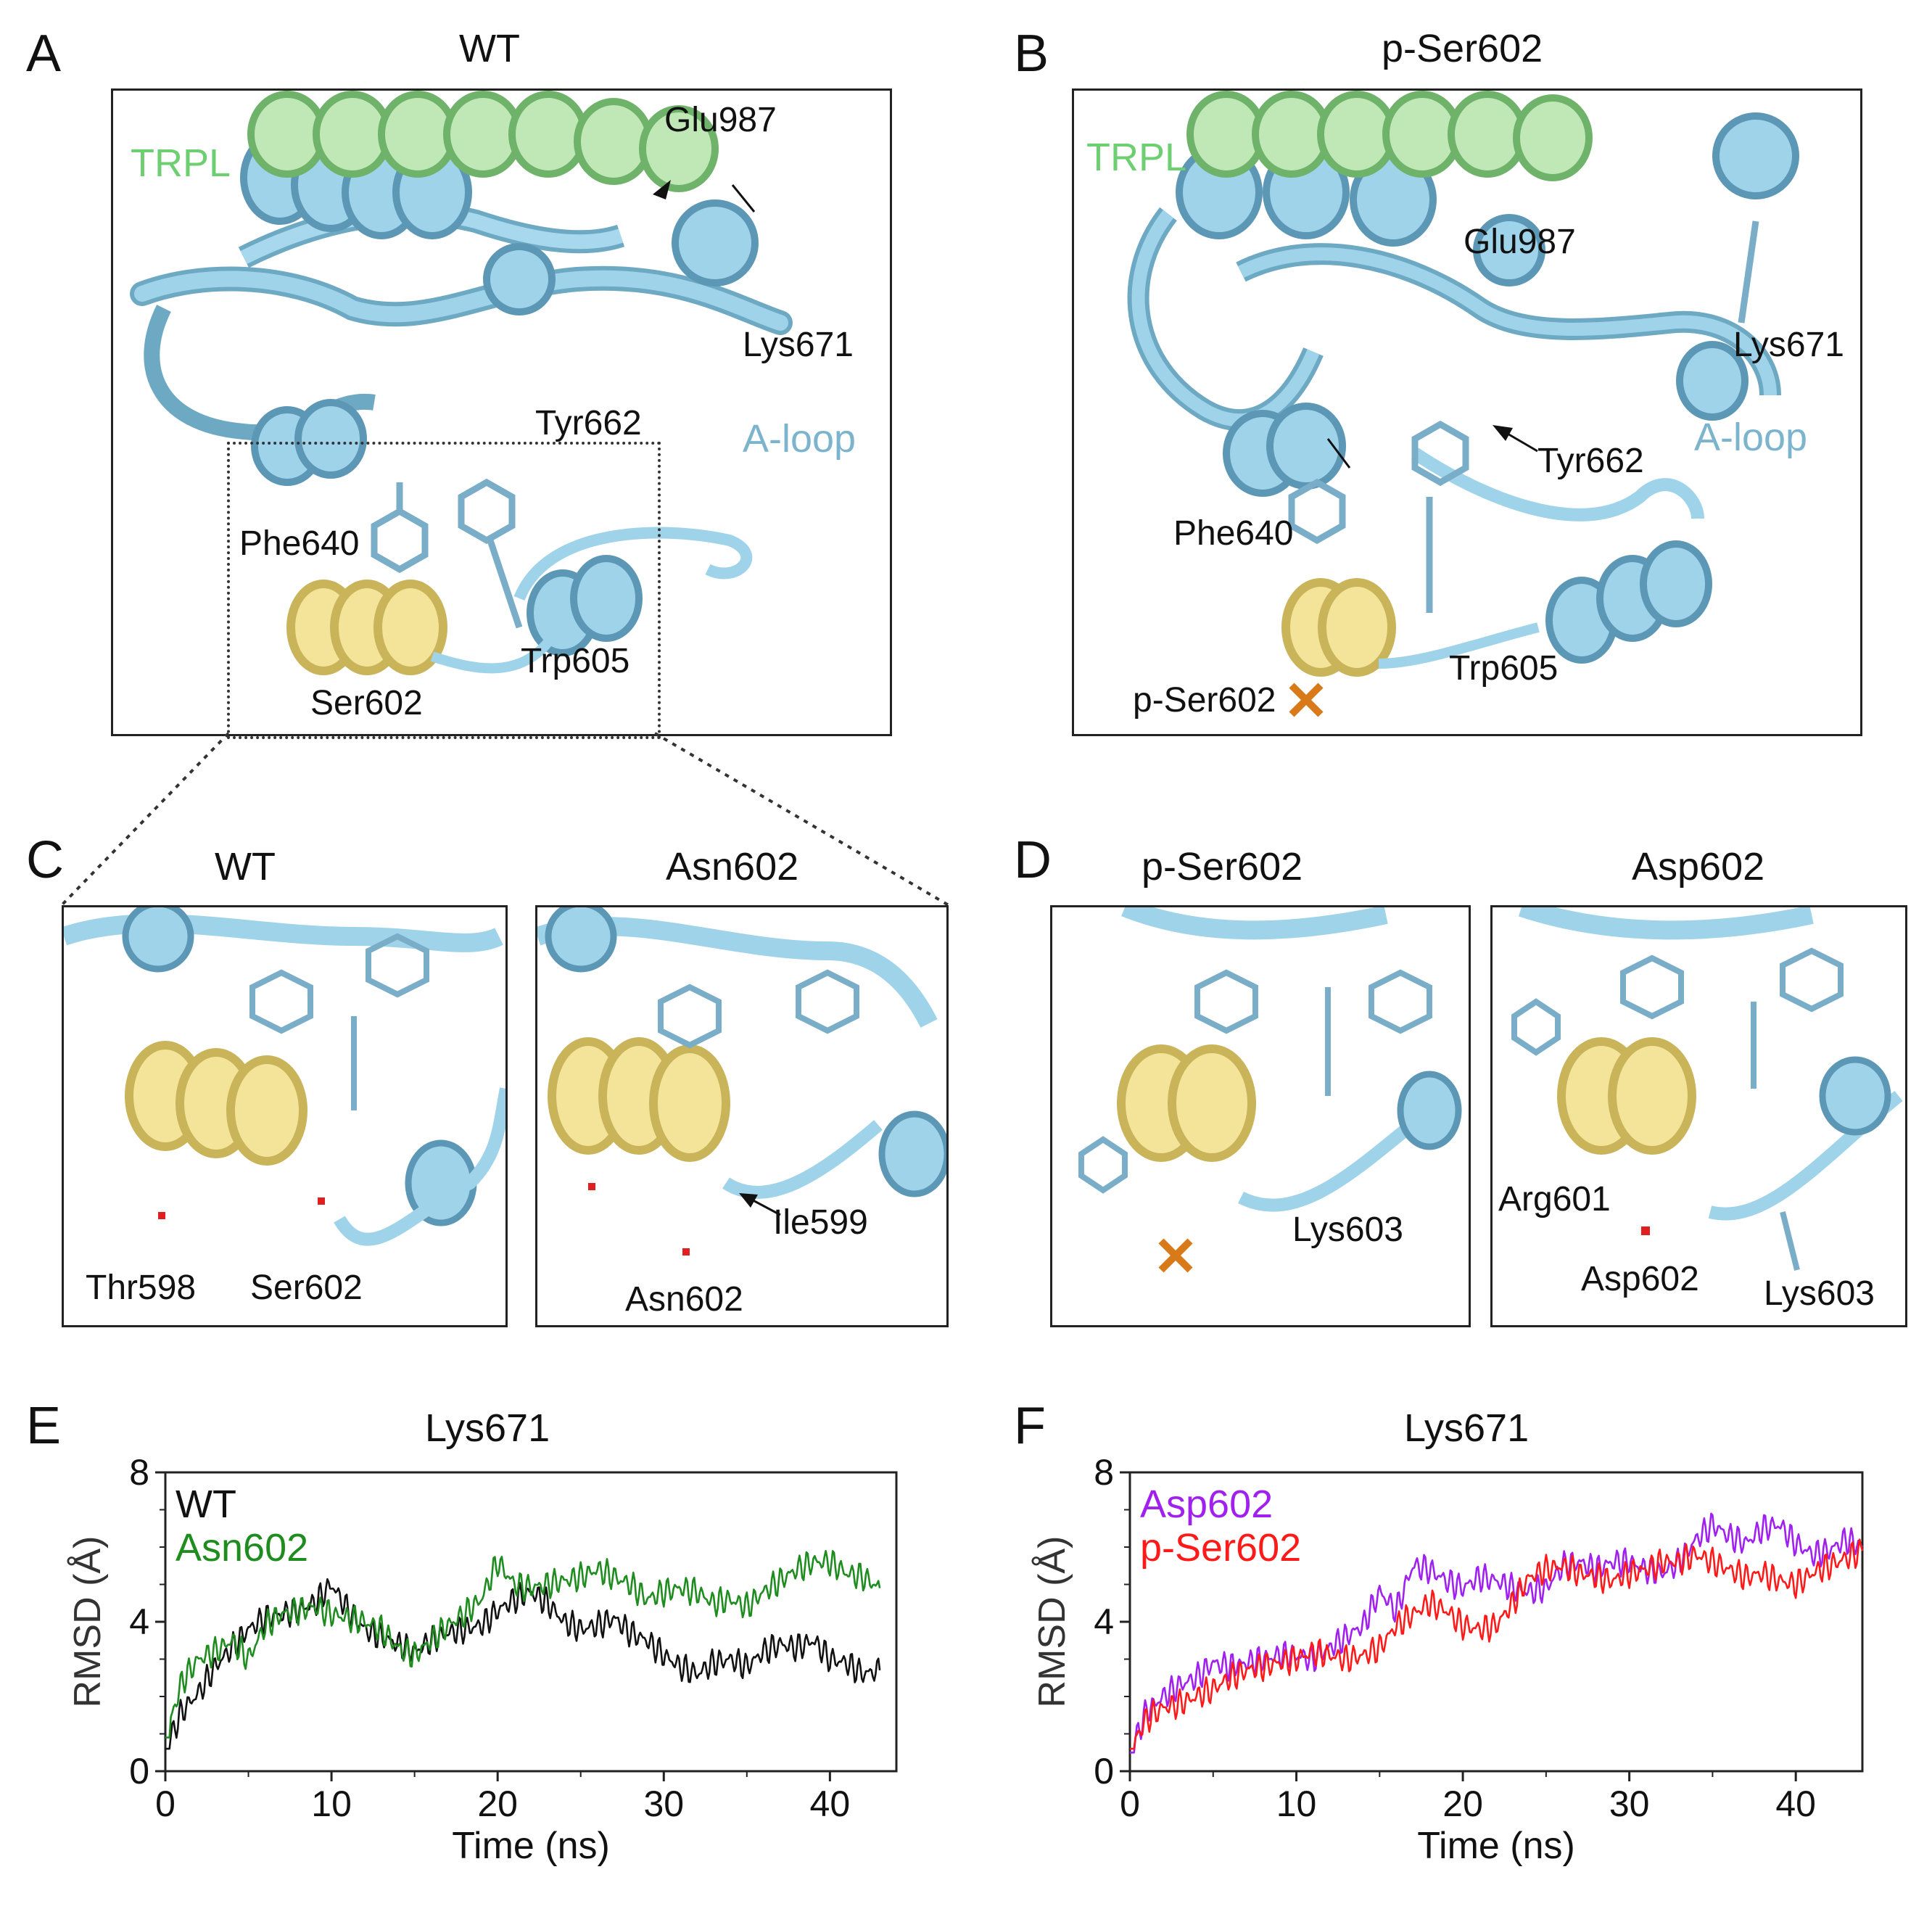  What do you see at coordinates (588, 423) in the screenshot?
I see `label-tyr662-a: Tyr662` at bounding box center [588, 423].